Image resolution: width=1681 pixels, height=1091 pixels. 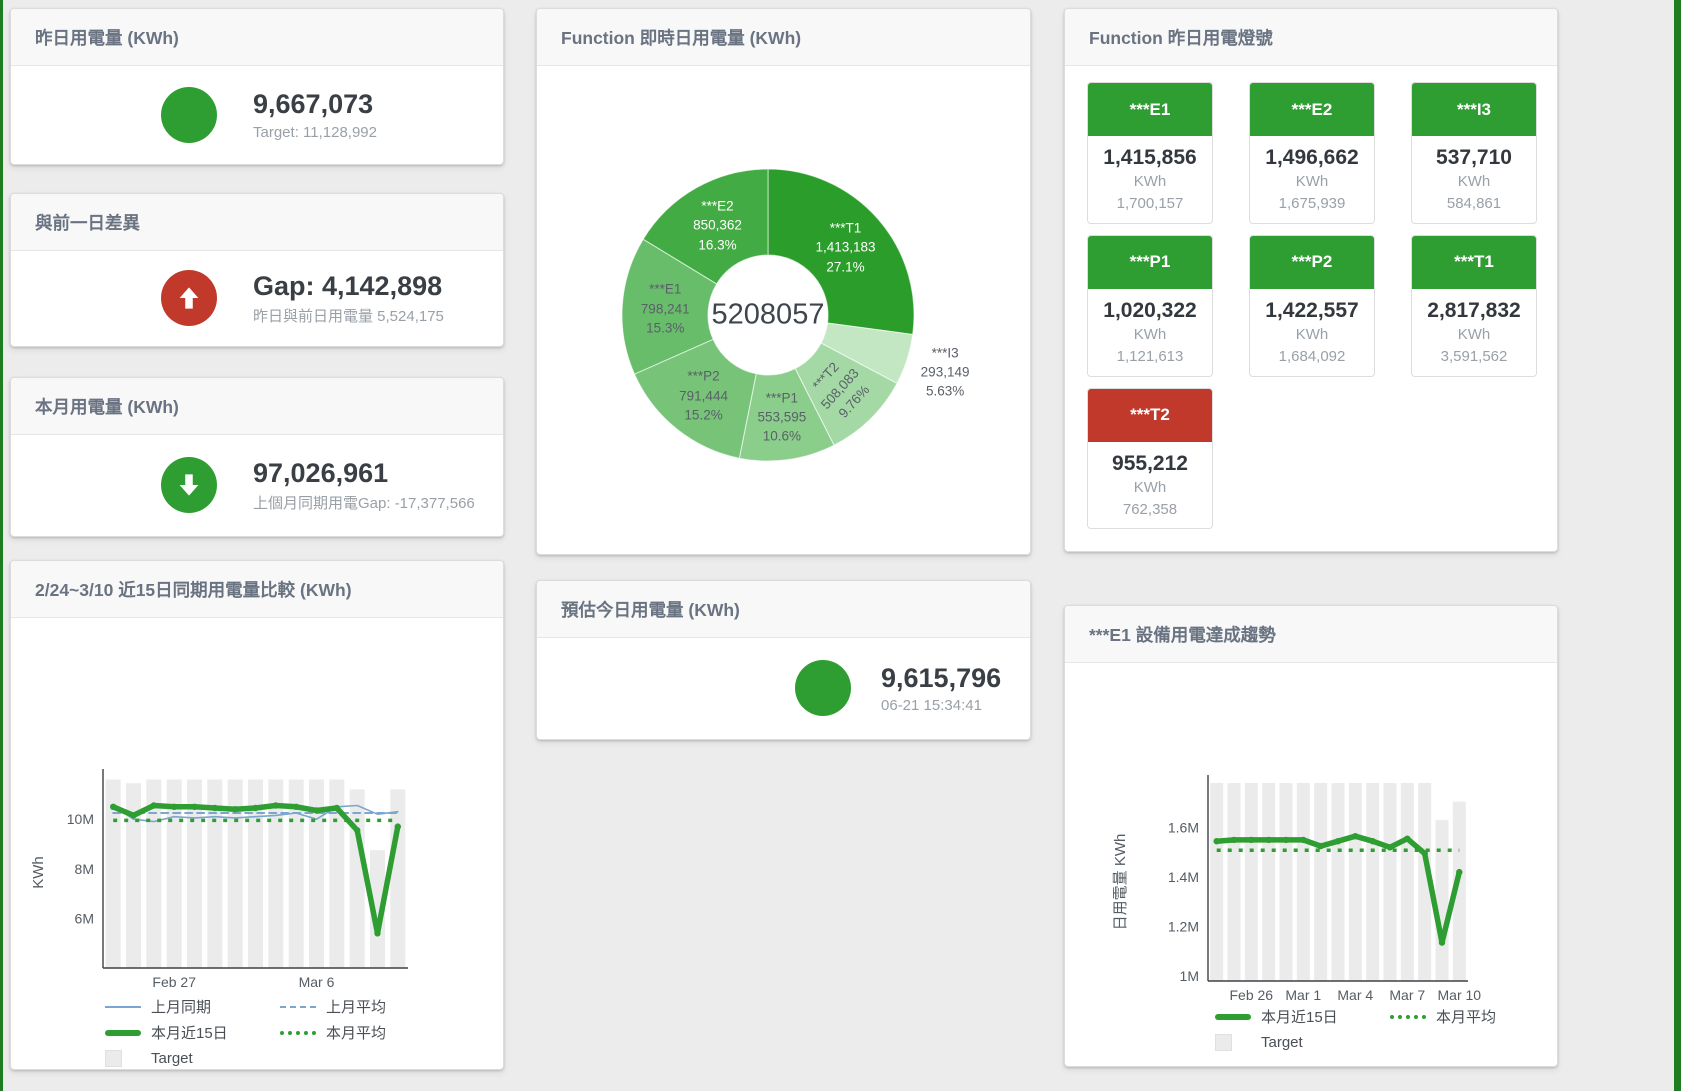 I want to click on light-tile-T2: ***T2 955,212 KWh 762,358, so click(x=1150, y=458).